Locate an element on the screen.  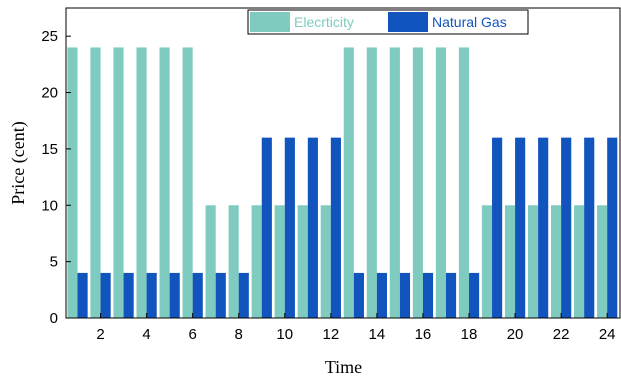
x-tick-label: 16 is located at coordinates (423, 334).